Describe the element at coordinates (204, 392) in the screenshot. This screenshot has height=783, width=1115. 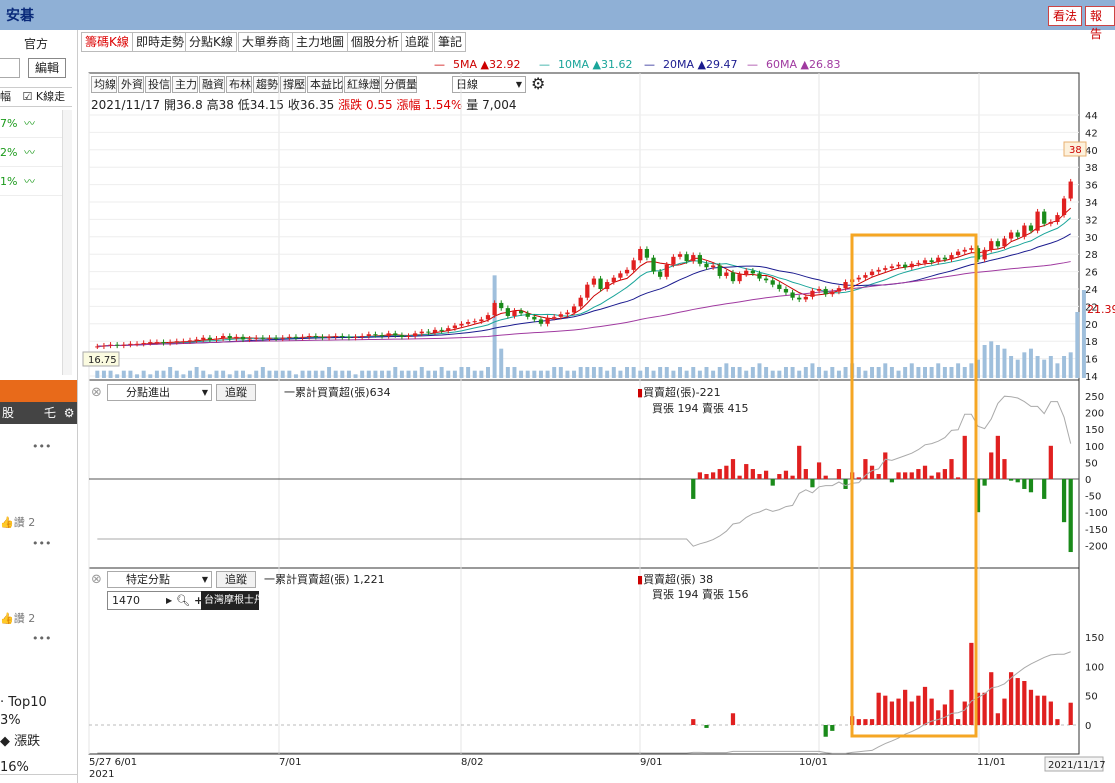
I see `chevron-down-icon: ▼` at that location.